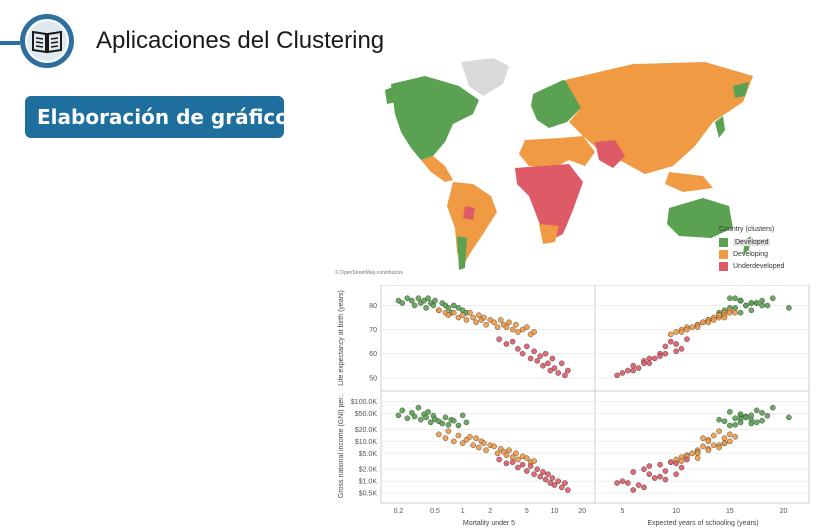 This screenshot has height=529, width=828. I want to click on y-tick-label: $50.0K, so click(366, 414).